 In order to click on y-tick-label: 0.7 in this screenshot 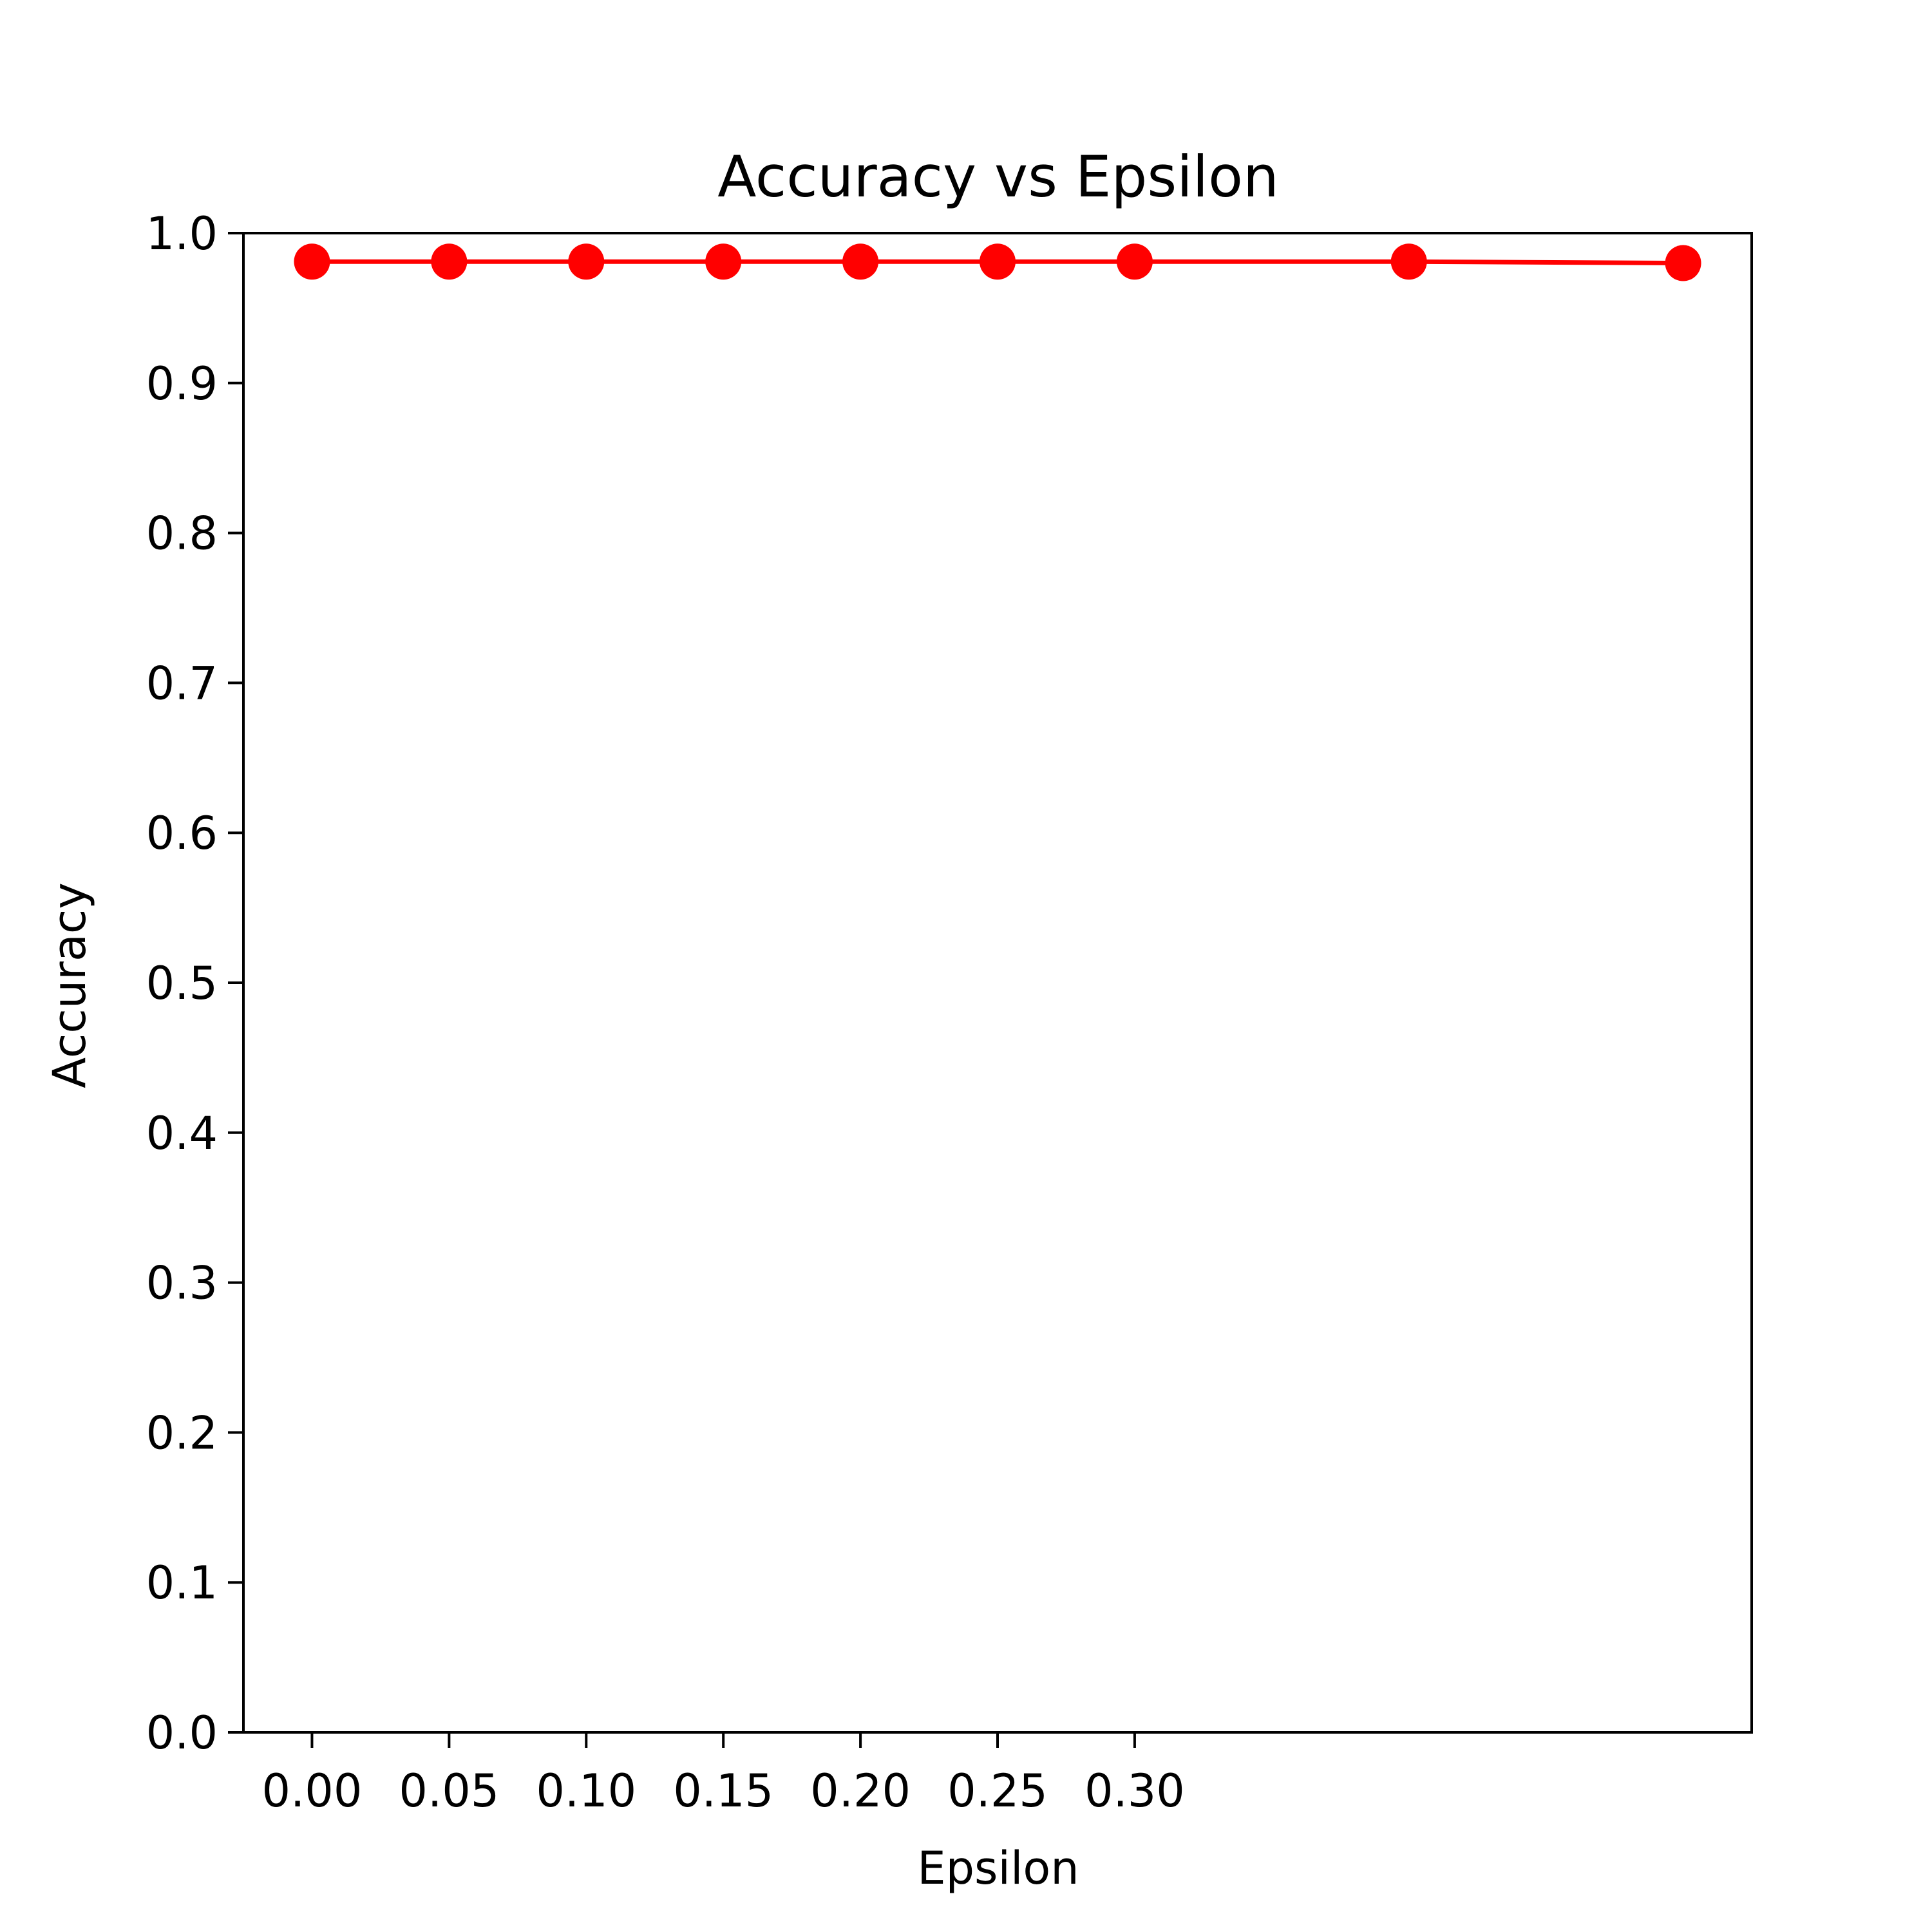, I will do `click(182, 684)`.